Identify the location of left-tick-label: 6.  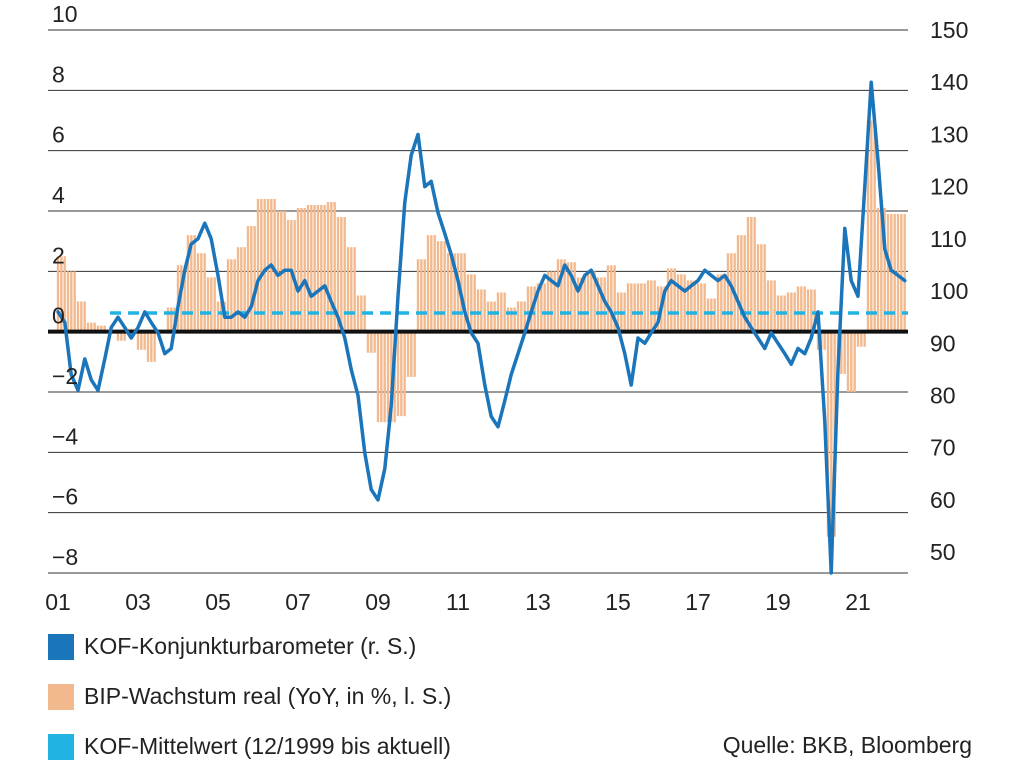
(58, 135).